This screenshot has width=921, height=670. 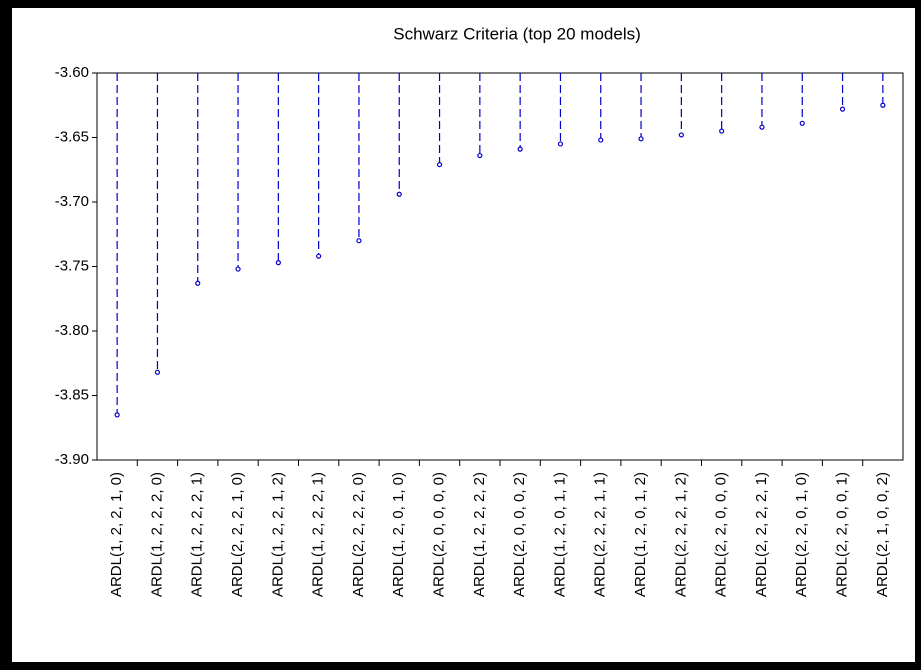 What do you see at coordinates (761, 534) in the screenshot?
I see `x-tick-label: ARDL(2, 2, 2, 2, 1)` at bounding box center [761, 534].